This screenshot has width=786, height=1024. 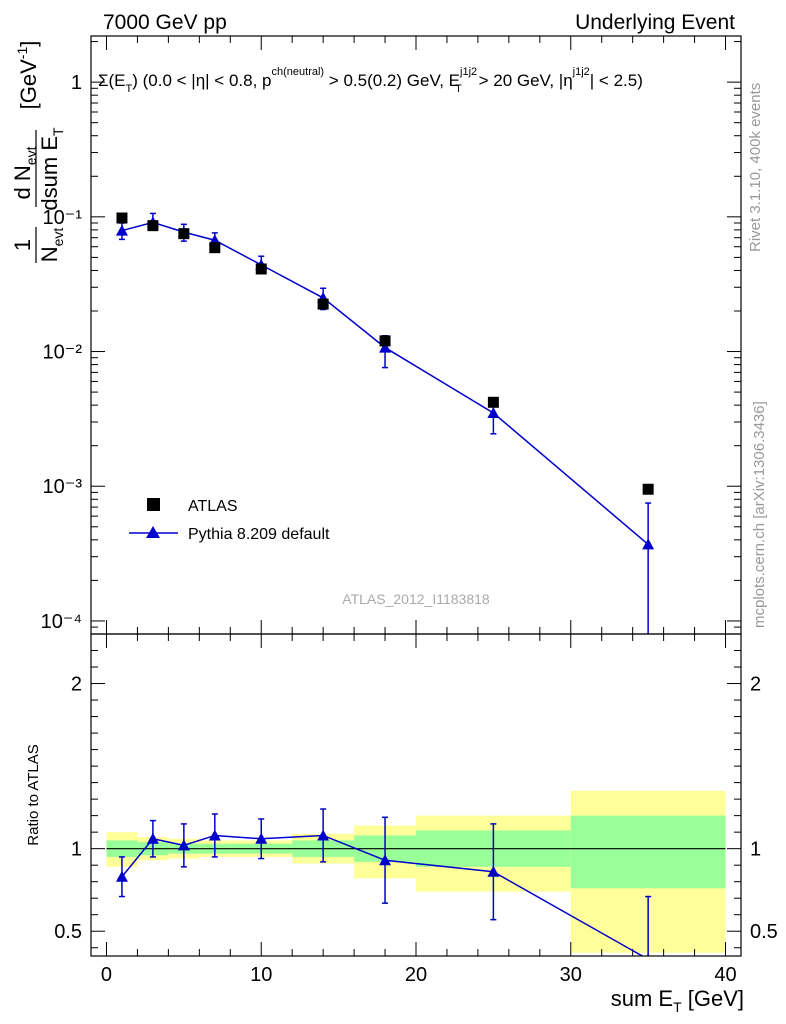 What do you see at coordinates (76, 83) in the screenshot?
I see `main-ytick-label: 1` at bounding box center [76, 83].